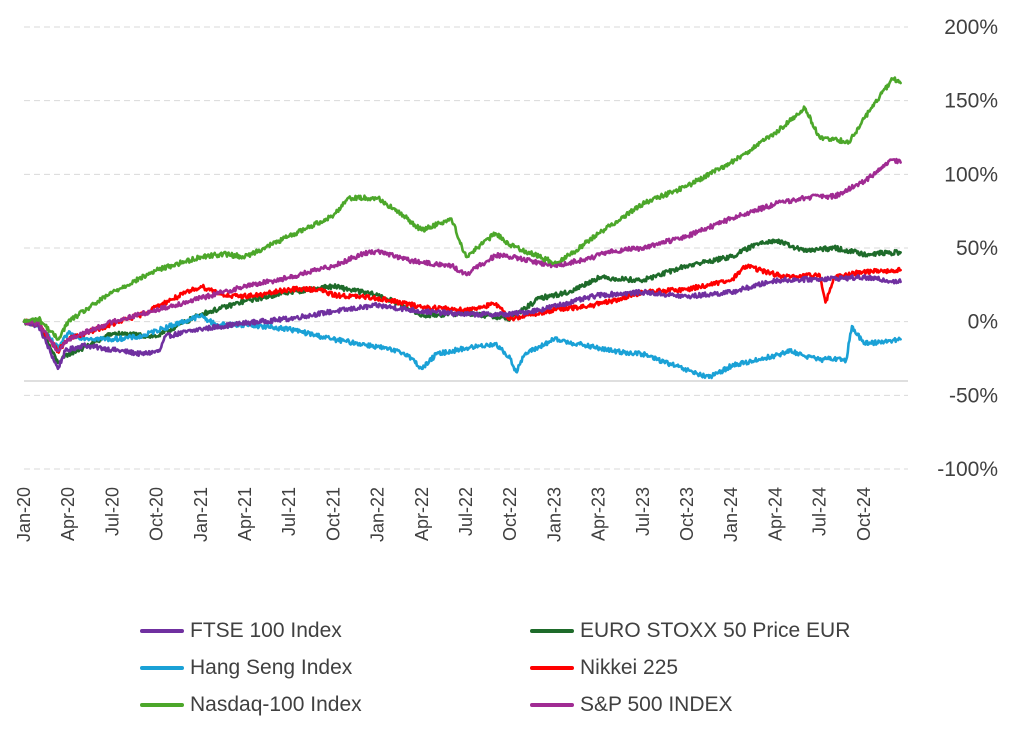 The width and height of the screenshot is (1023, 733). Describe the element at coordinates (977, 248) in the screenshot. I see `y-tick-label: 50%` at that location.